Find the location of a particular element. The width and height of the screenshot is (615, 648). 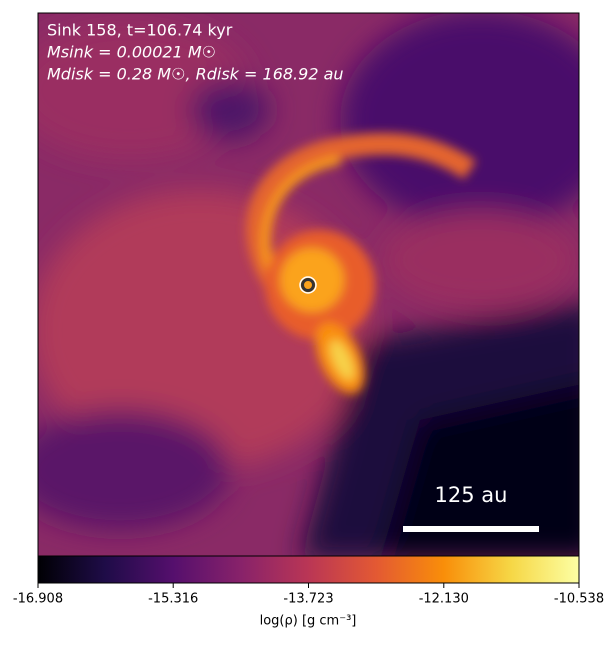

annotation: Sink 158, t=106.74 kyr is located at coordinates (140, 30).